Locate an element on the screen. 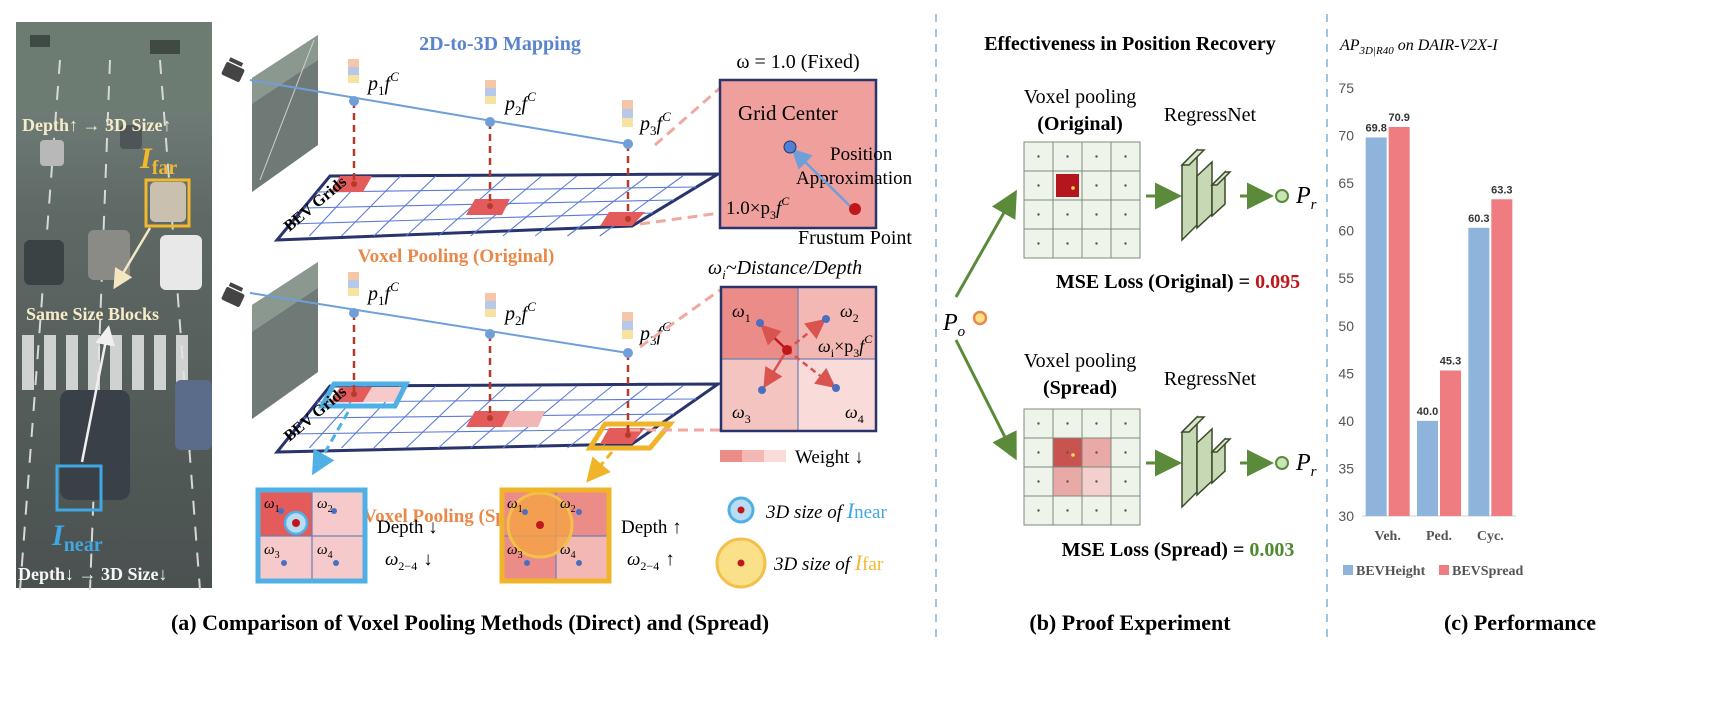  bar-value-label: 63.3 is located at coordinates (1501, 190).